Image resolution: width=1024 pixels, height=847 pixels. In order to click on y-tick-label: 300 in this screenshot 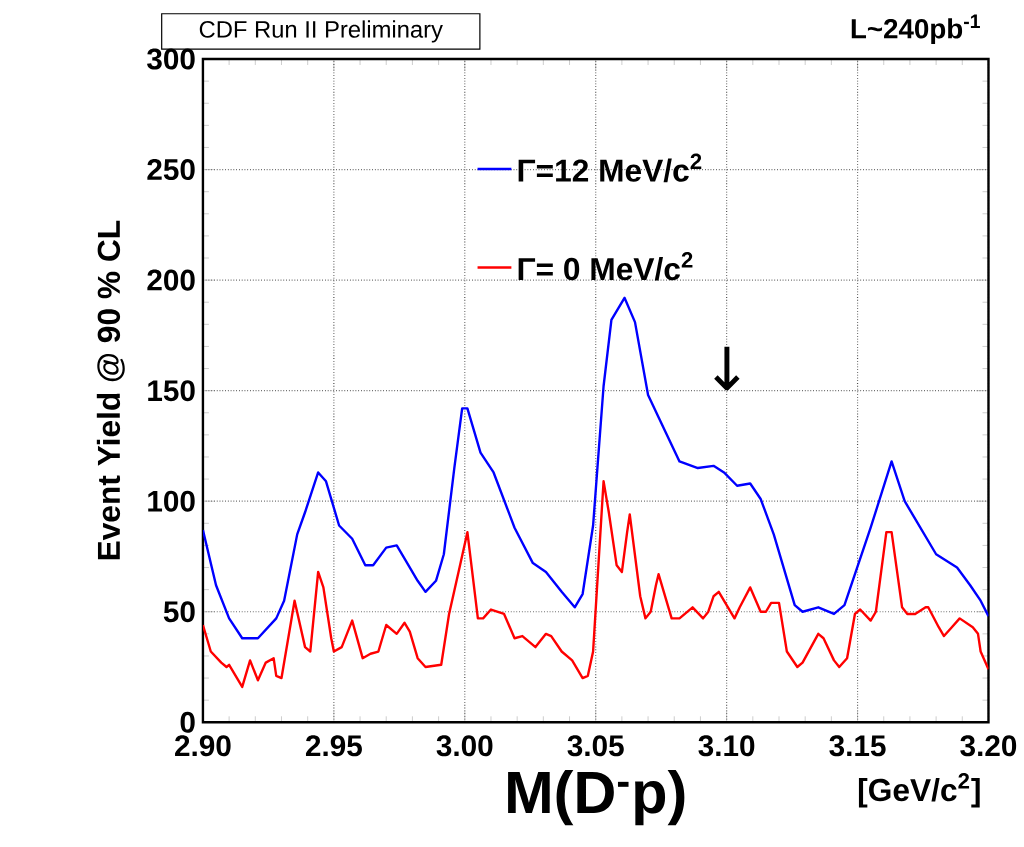, I will do `click(171, 59)`.